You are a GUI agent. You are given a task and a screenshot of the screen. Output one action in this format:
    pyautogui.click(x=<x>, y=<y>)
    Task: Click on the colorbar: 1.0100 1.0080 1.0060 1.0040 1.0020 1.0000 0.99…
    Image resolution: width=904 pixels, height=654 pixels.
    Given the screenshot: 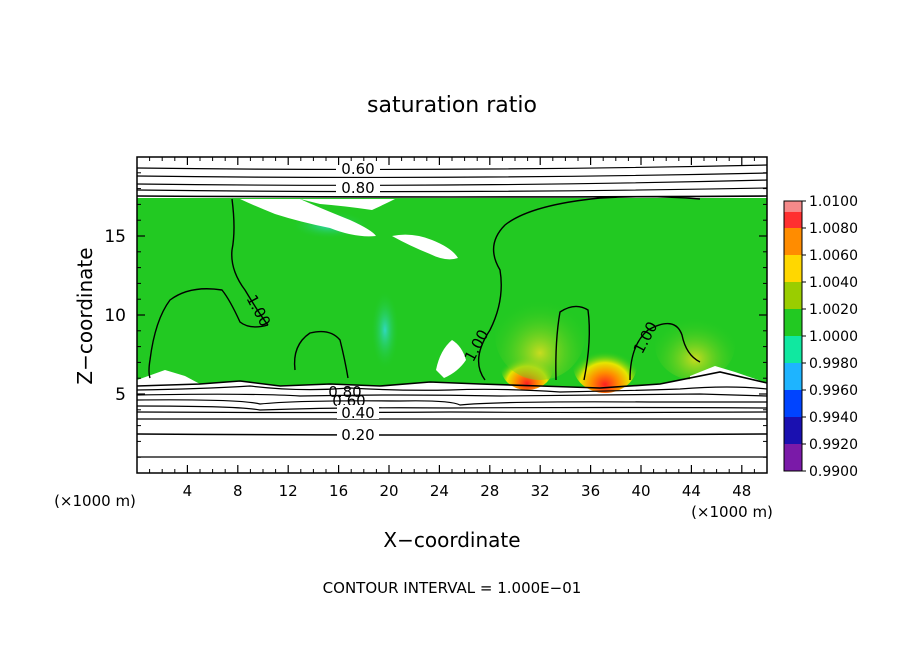 What is the action you would take?
    pyautogui.click(x=820, y=337)
    